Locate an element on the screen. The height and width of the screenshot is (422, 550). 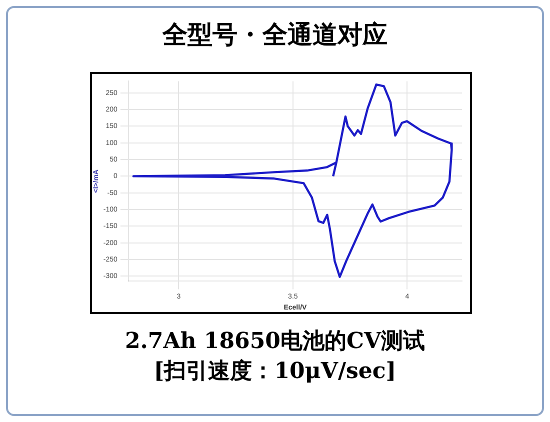
chart-title: 全型号・全通道对应 is located at coordinates (274, 35).